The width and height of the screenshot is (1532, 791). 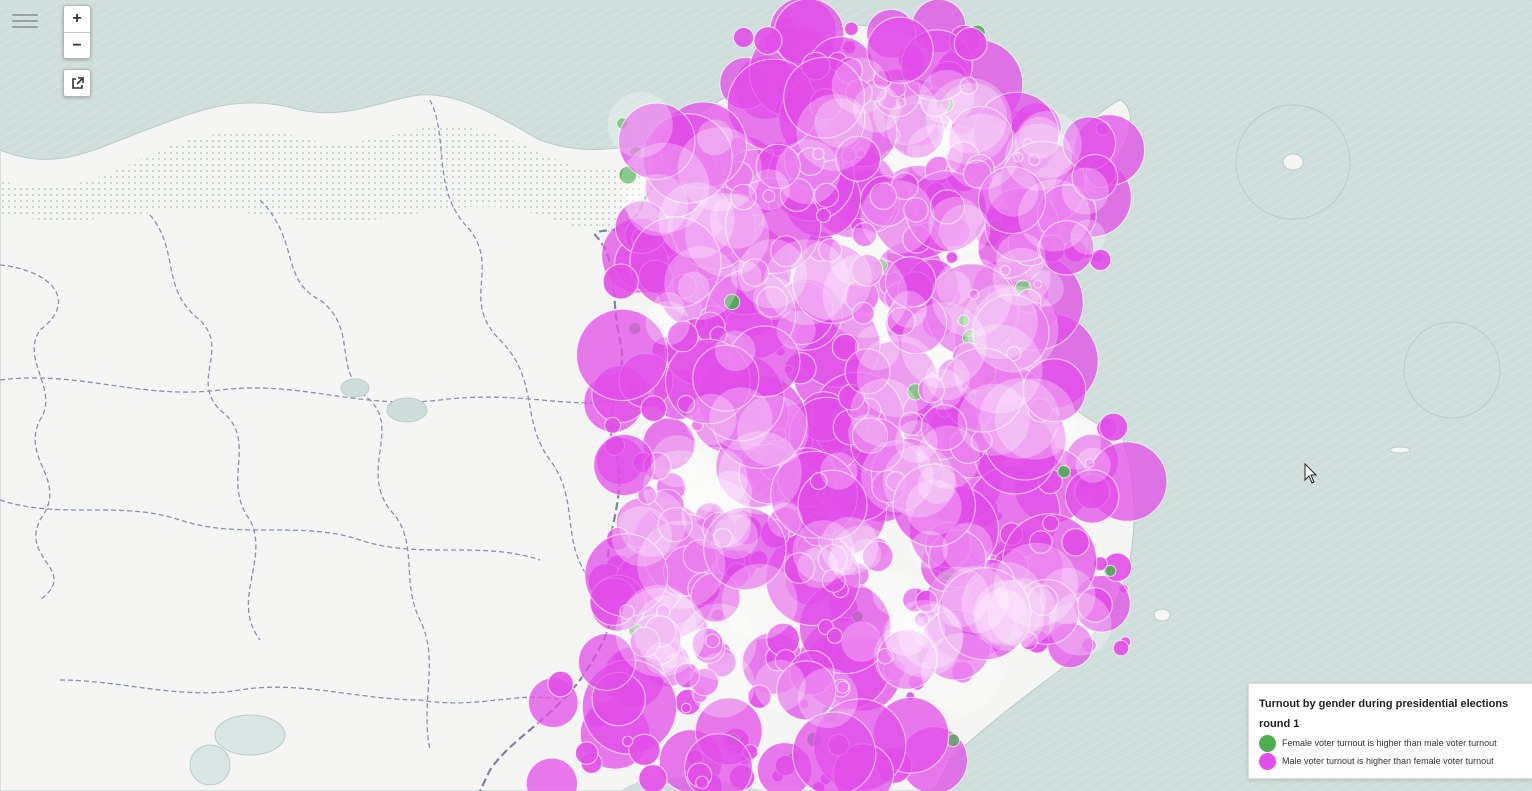 I want to click on open-external-button, so click(x=77, y=83).